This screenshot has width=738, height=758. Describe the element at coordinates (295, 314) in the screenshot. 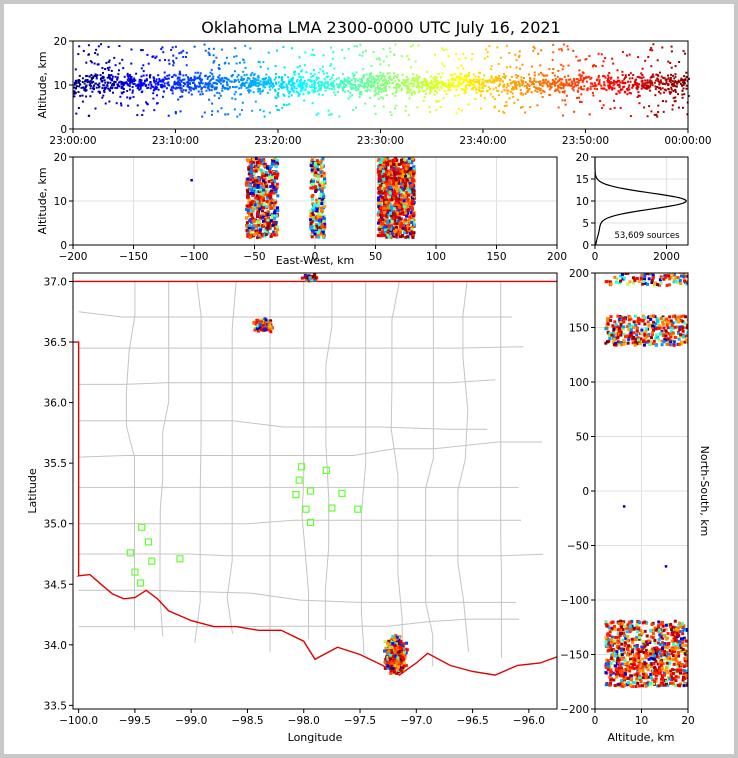

I see `county-line` at that location.